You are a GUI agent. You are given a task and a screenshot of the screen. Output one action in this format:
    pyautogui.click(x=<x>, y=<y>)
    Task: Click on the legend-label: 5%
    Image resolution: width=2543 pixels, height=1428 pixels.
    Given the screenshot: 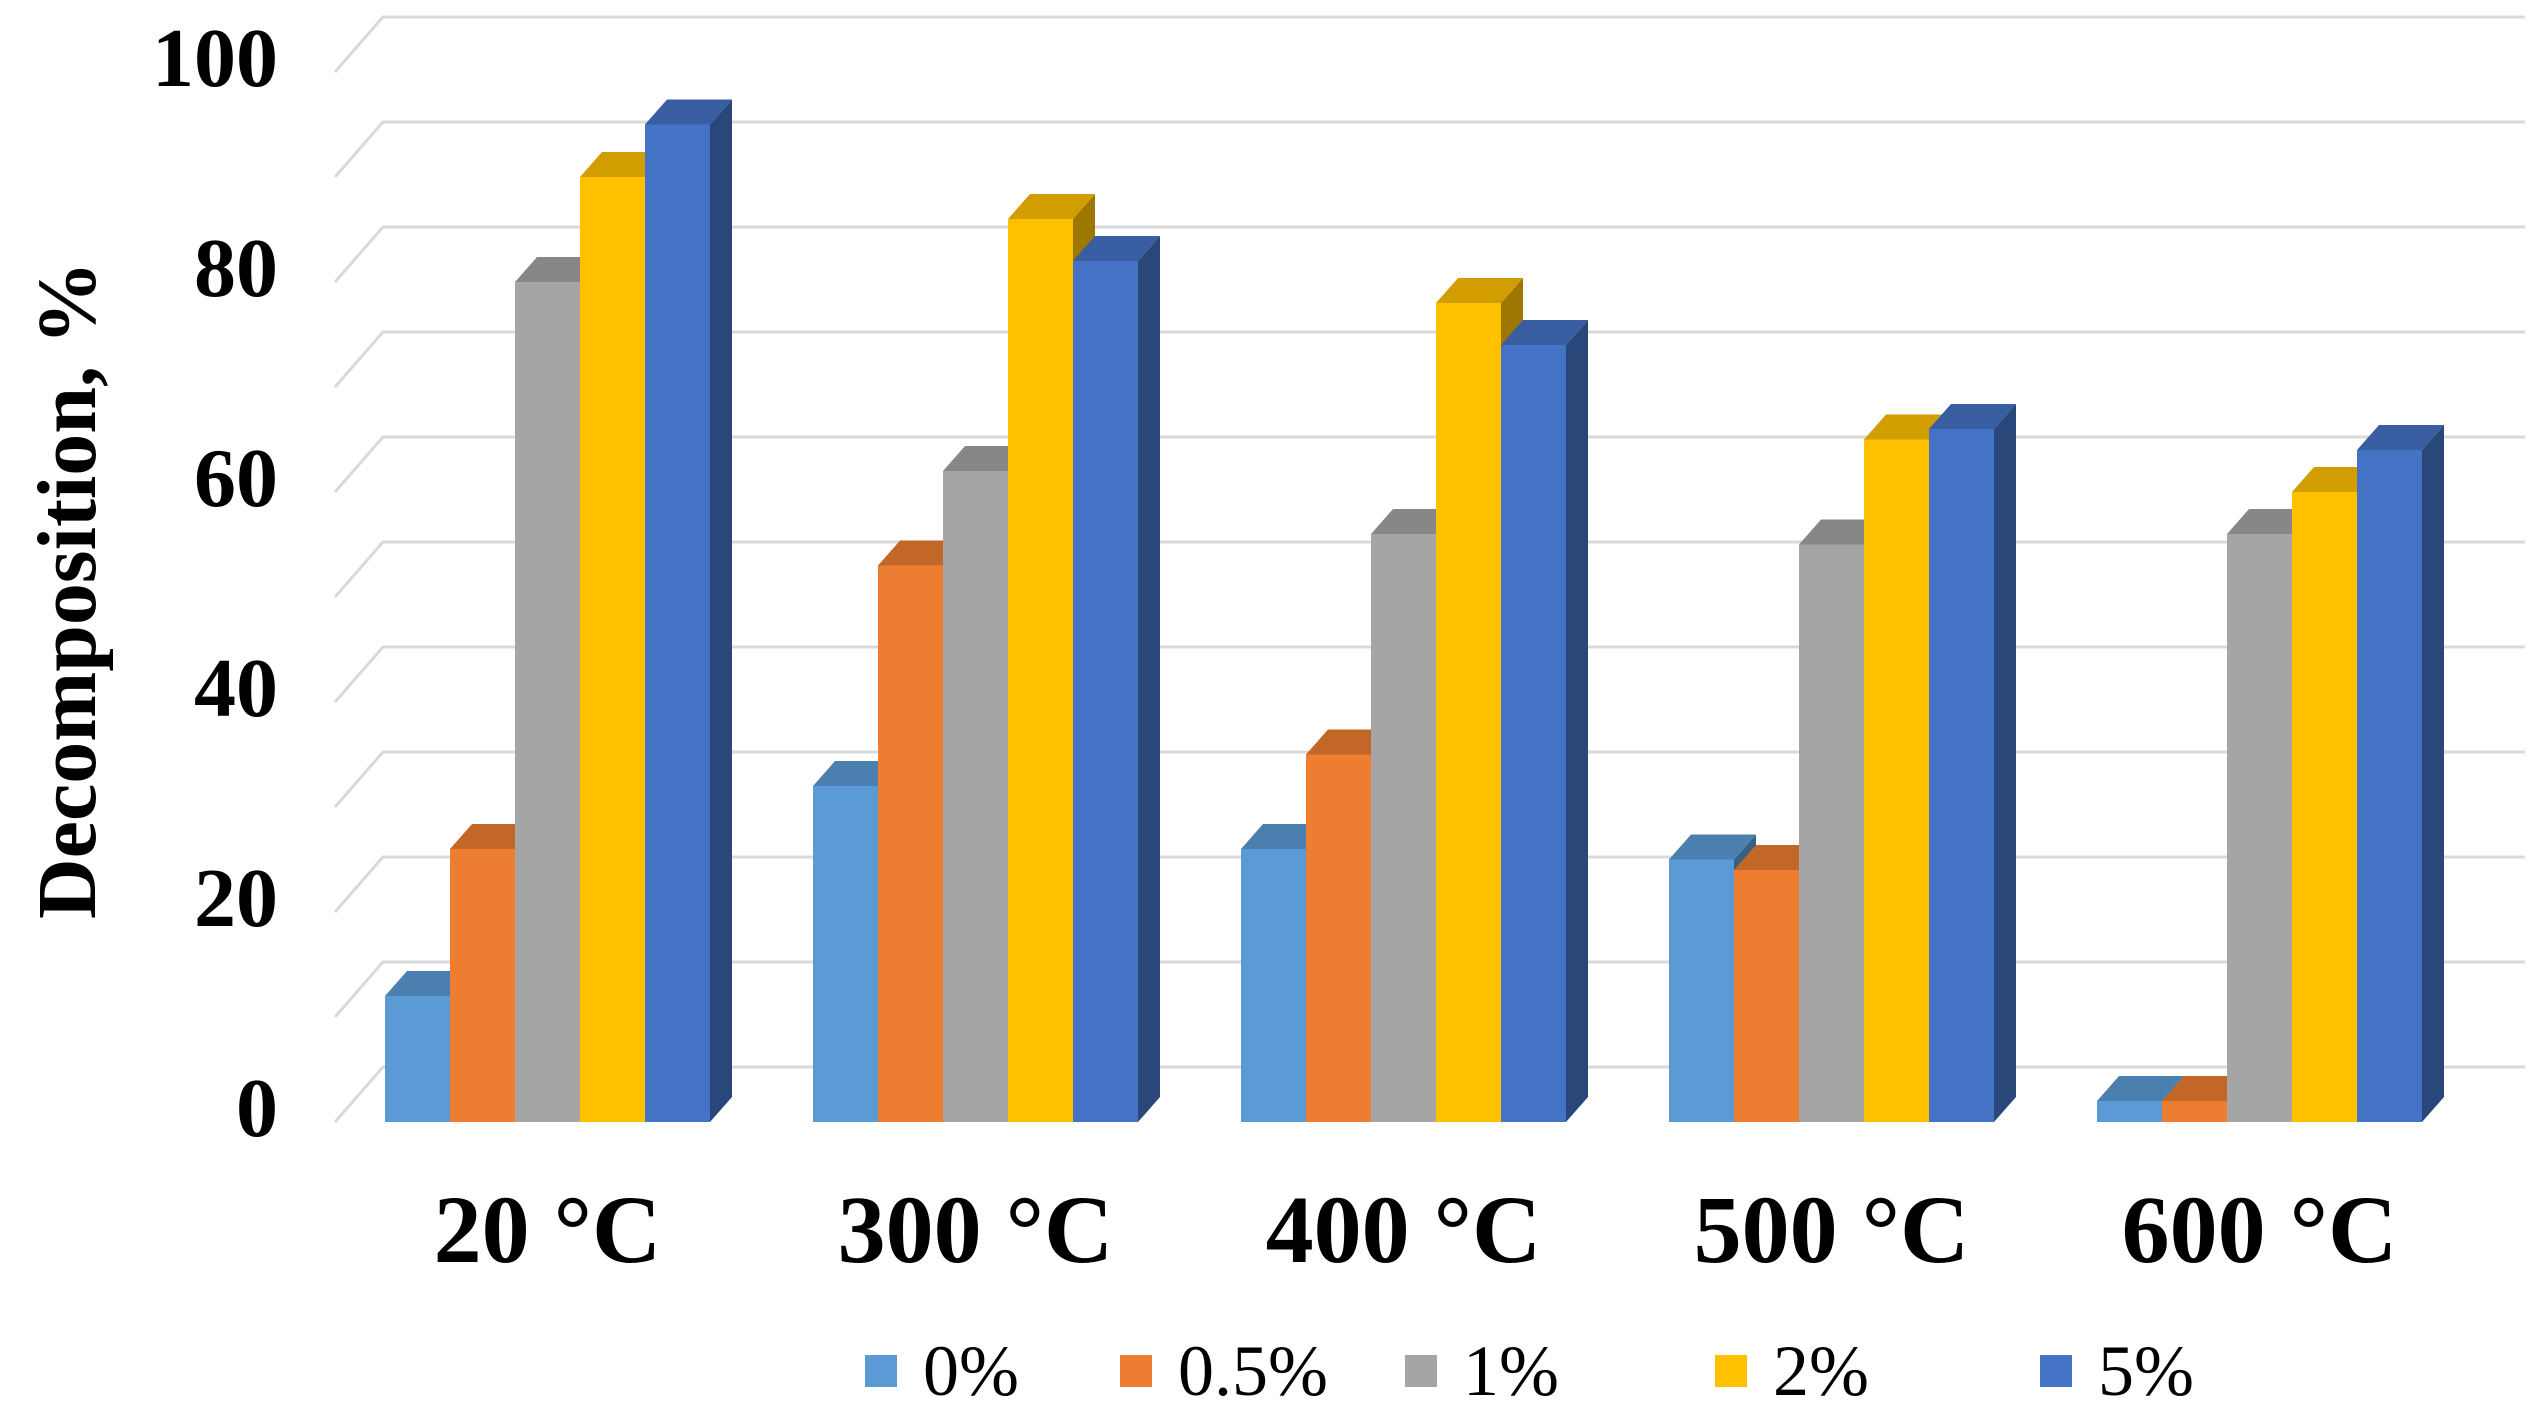 What is the action you would take?
    pyautogui.click(x=2146, y=1371)
    